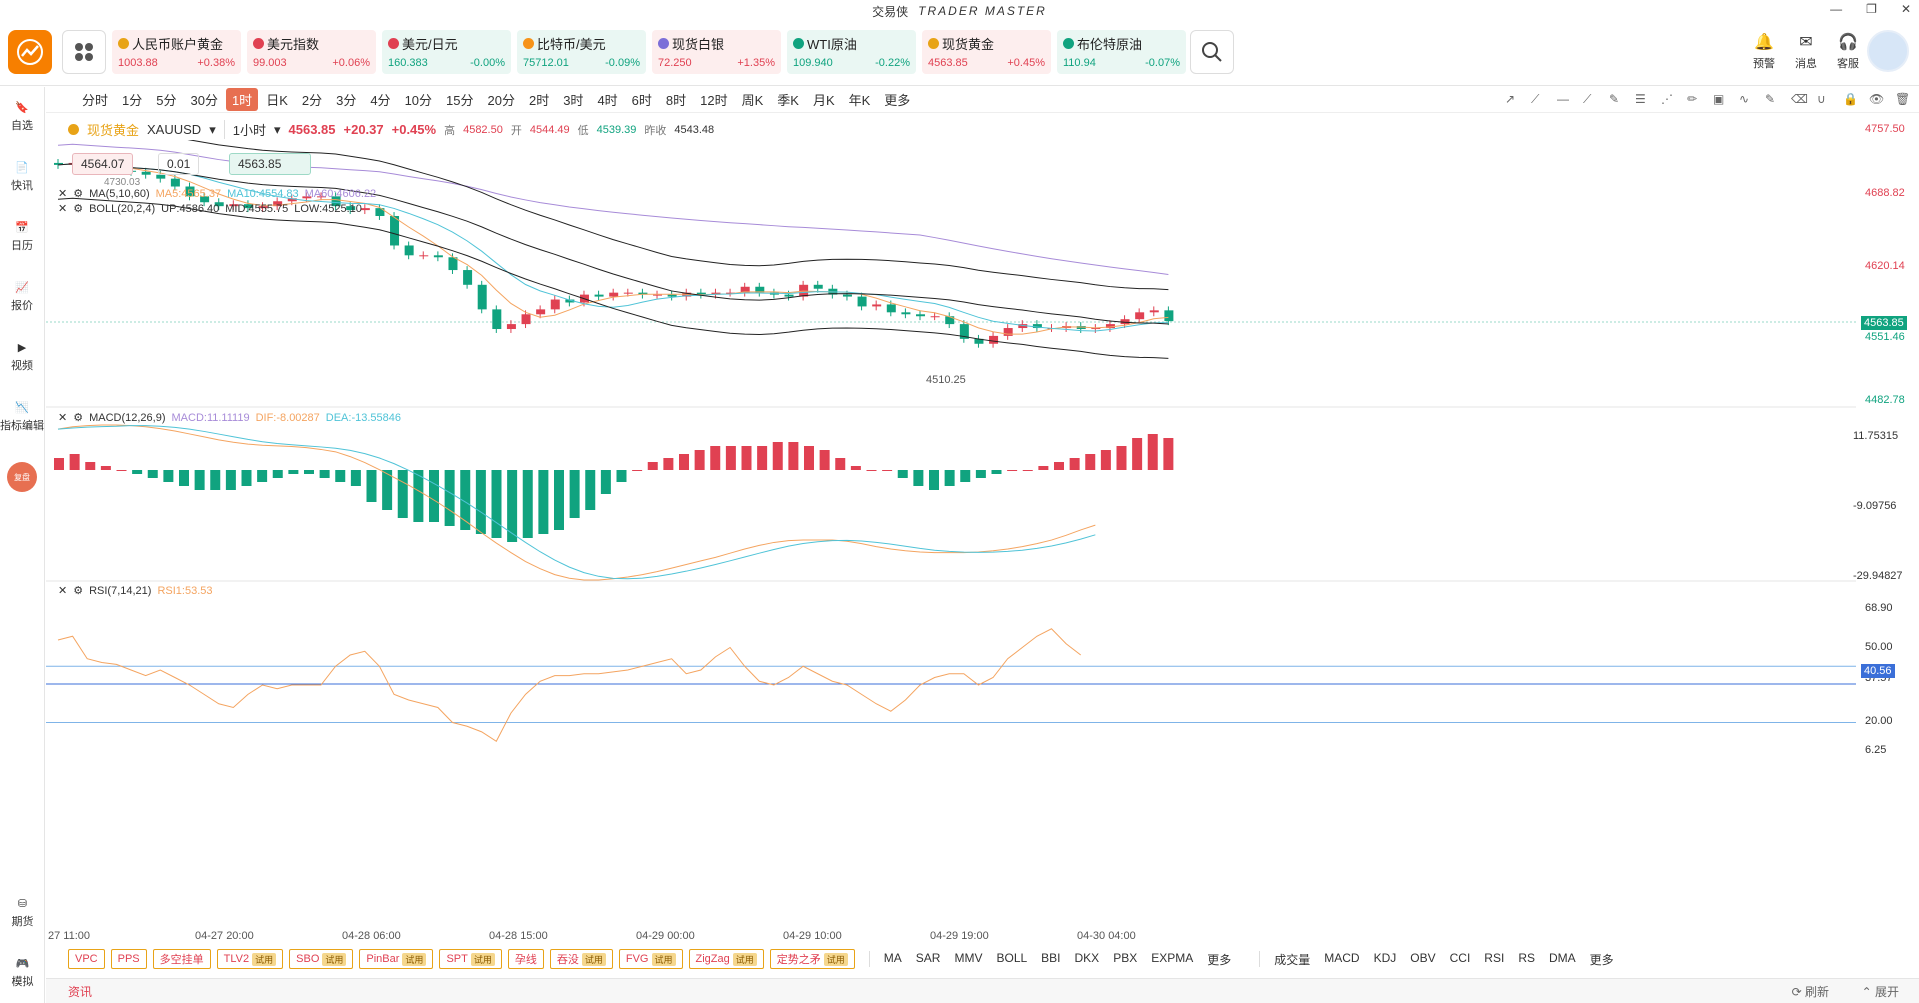  What do you see at coordinates (470, 959) in the screenshot?
I see `strategy-tag: SPT 试用` at bounding box center [470, 959].